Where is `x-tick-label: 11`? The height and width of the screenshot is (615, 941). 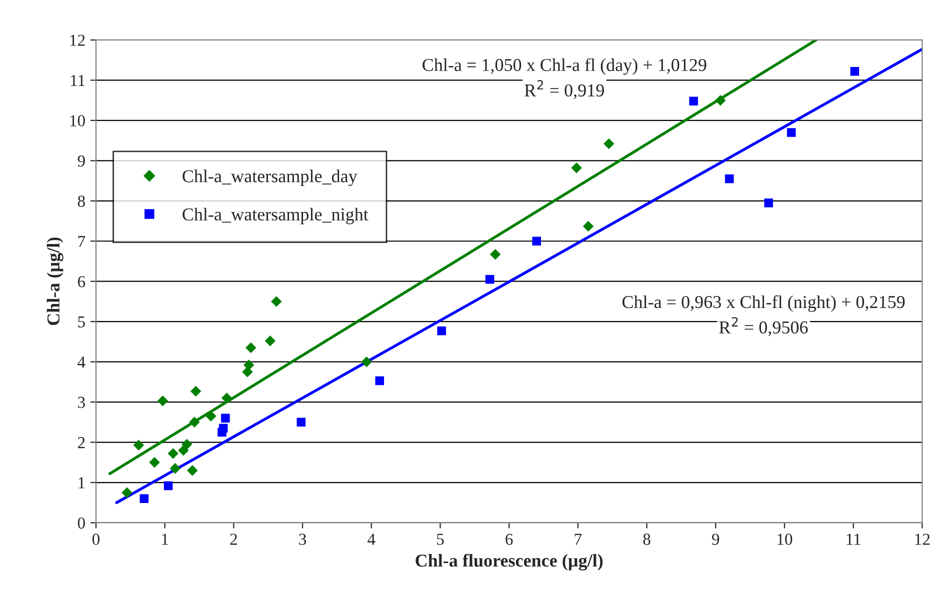
x-tick-label: 11 is located at coordinates (853, 539).